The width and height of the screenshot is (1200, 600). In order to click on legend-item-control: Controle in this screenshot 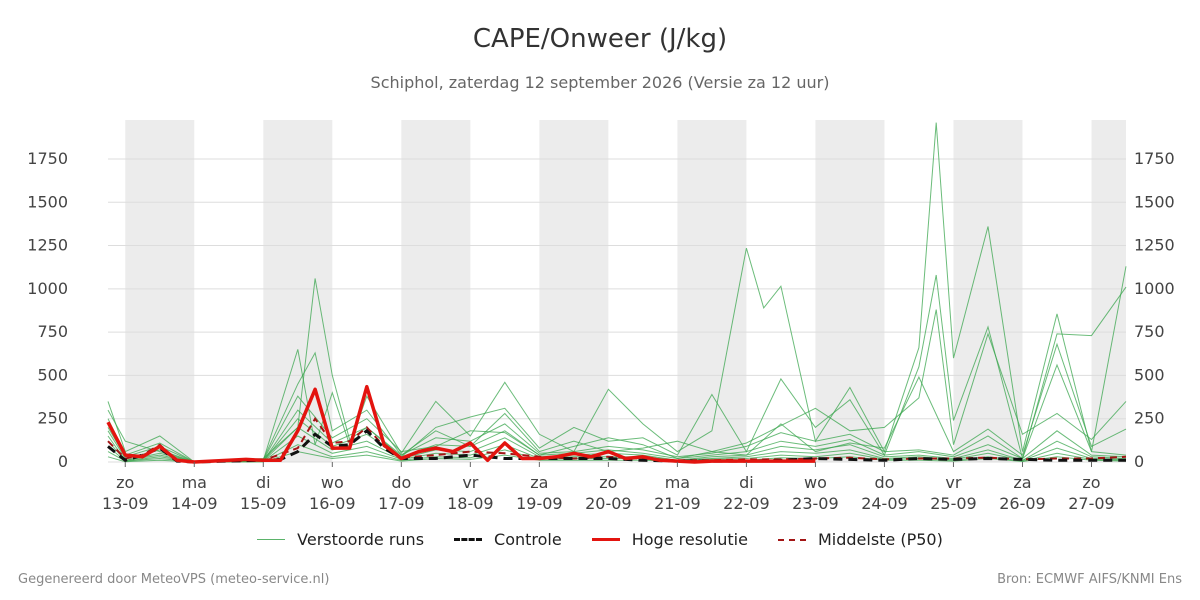, I will do `click(508, 539)`.